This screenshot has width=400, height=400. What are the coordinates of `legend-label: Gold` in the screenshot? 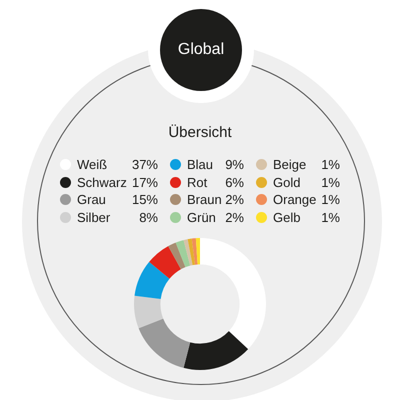 It's located at (286, 182).